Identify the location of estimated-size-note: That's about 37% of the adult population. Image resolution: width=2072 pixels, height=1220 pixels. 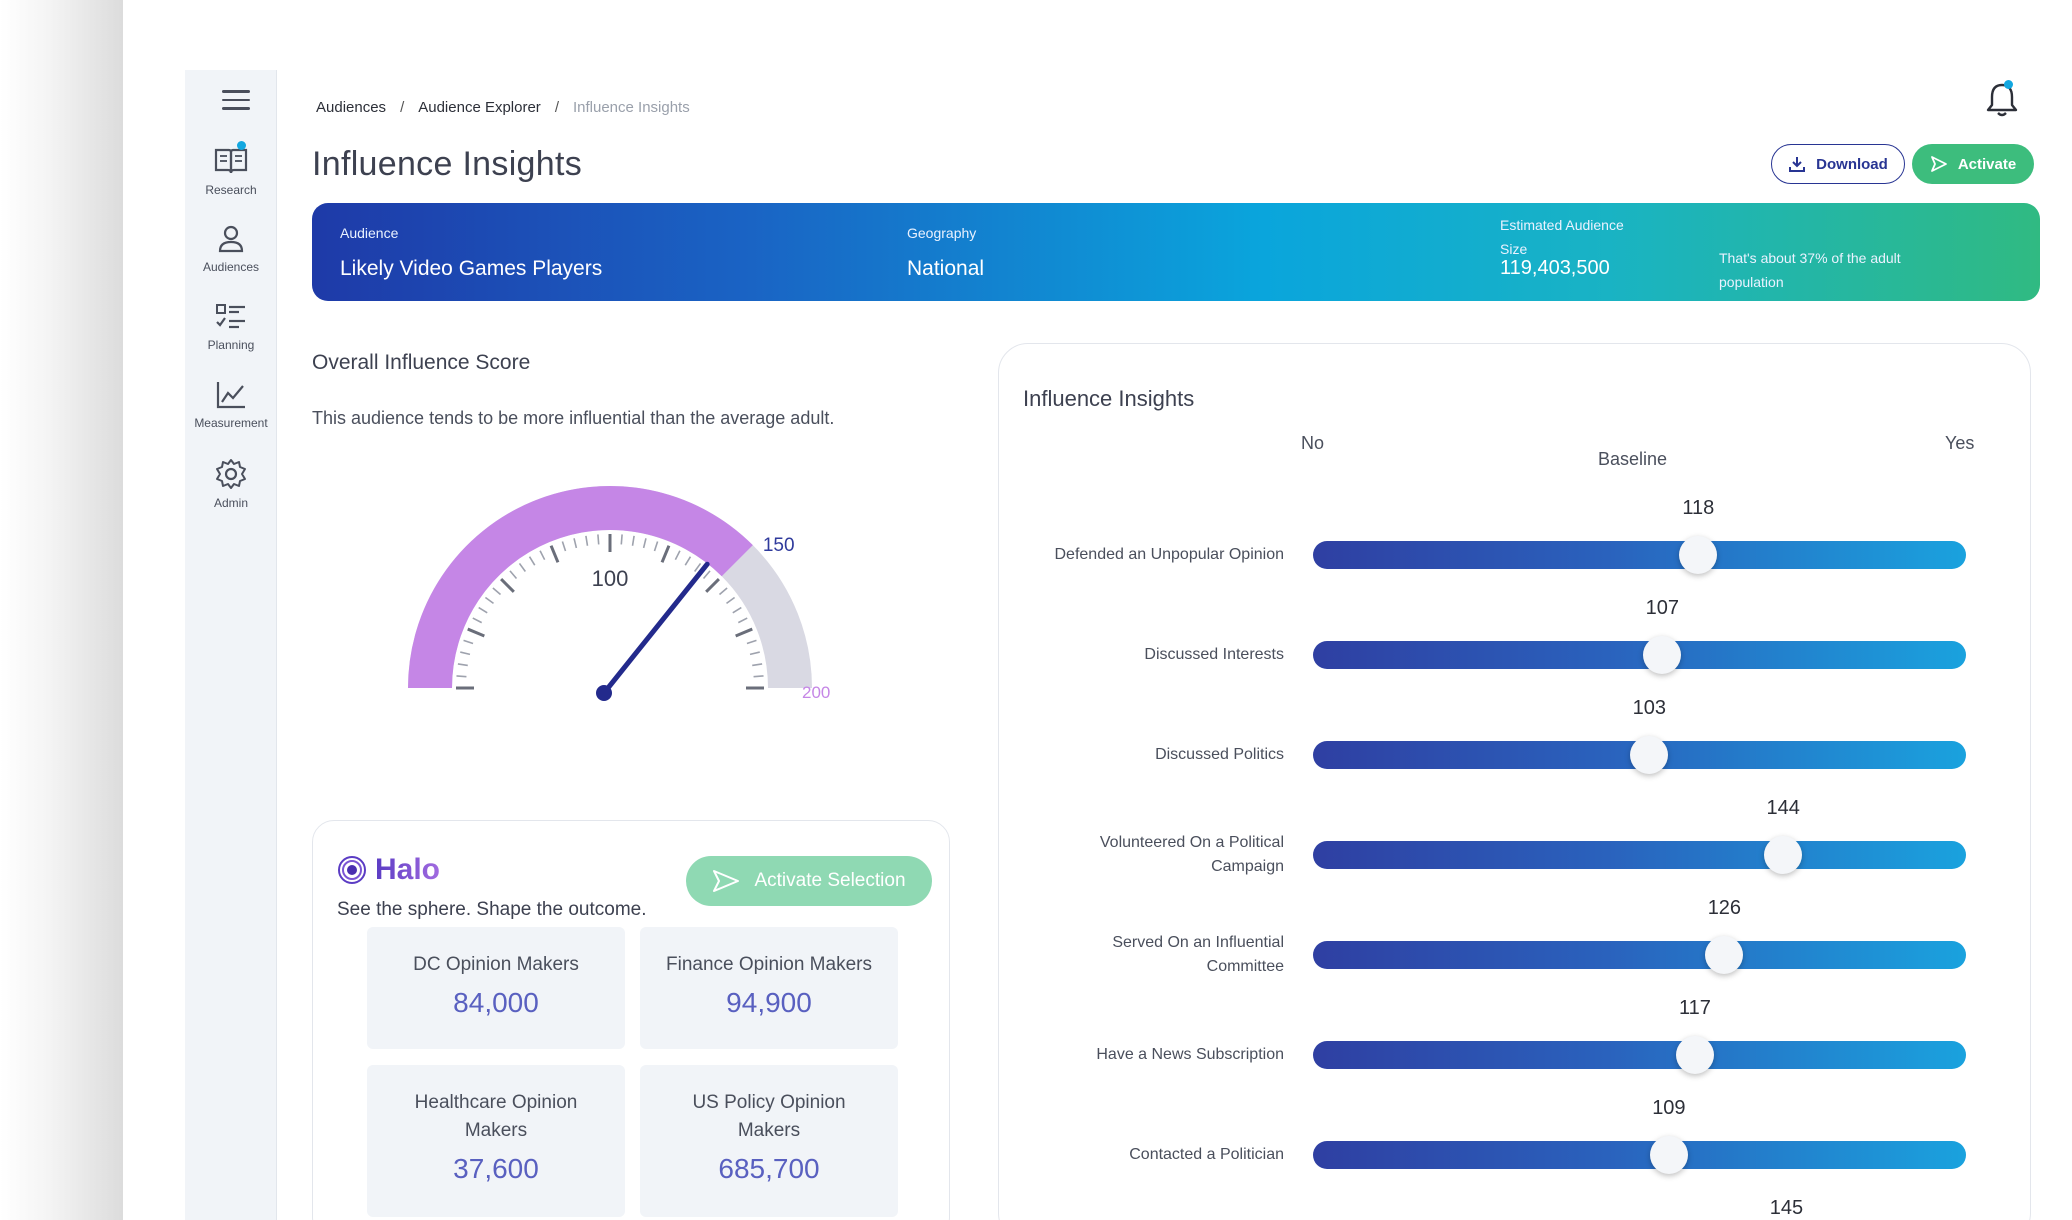
(1810, 270).